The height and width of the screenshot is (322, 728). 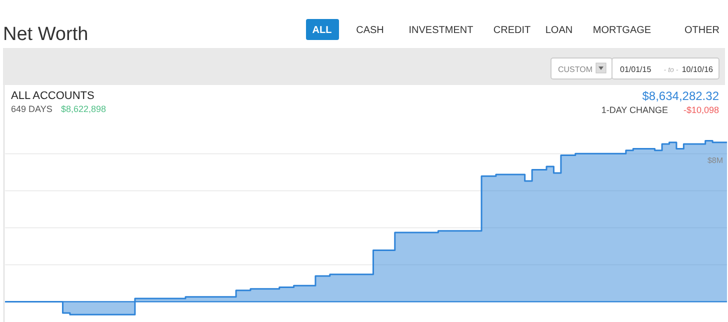 What do you see at coordinates (701, 110) in the screenshot?
I see `text: -$10,098` at bounding box center [701, 110].